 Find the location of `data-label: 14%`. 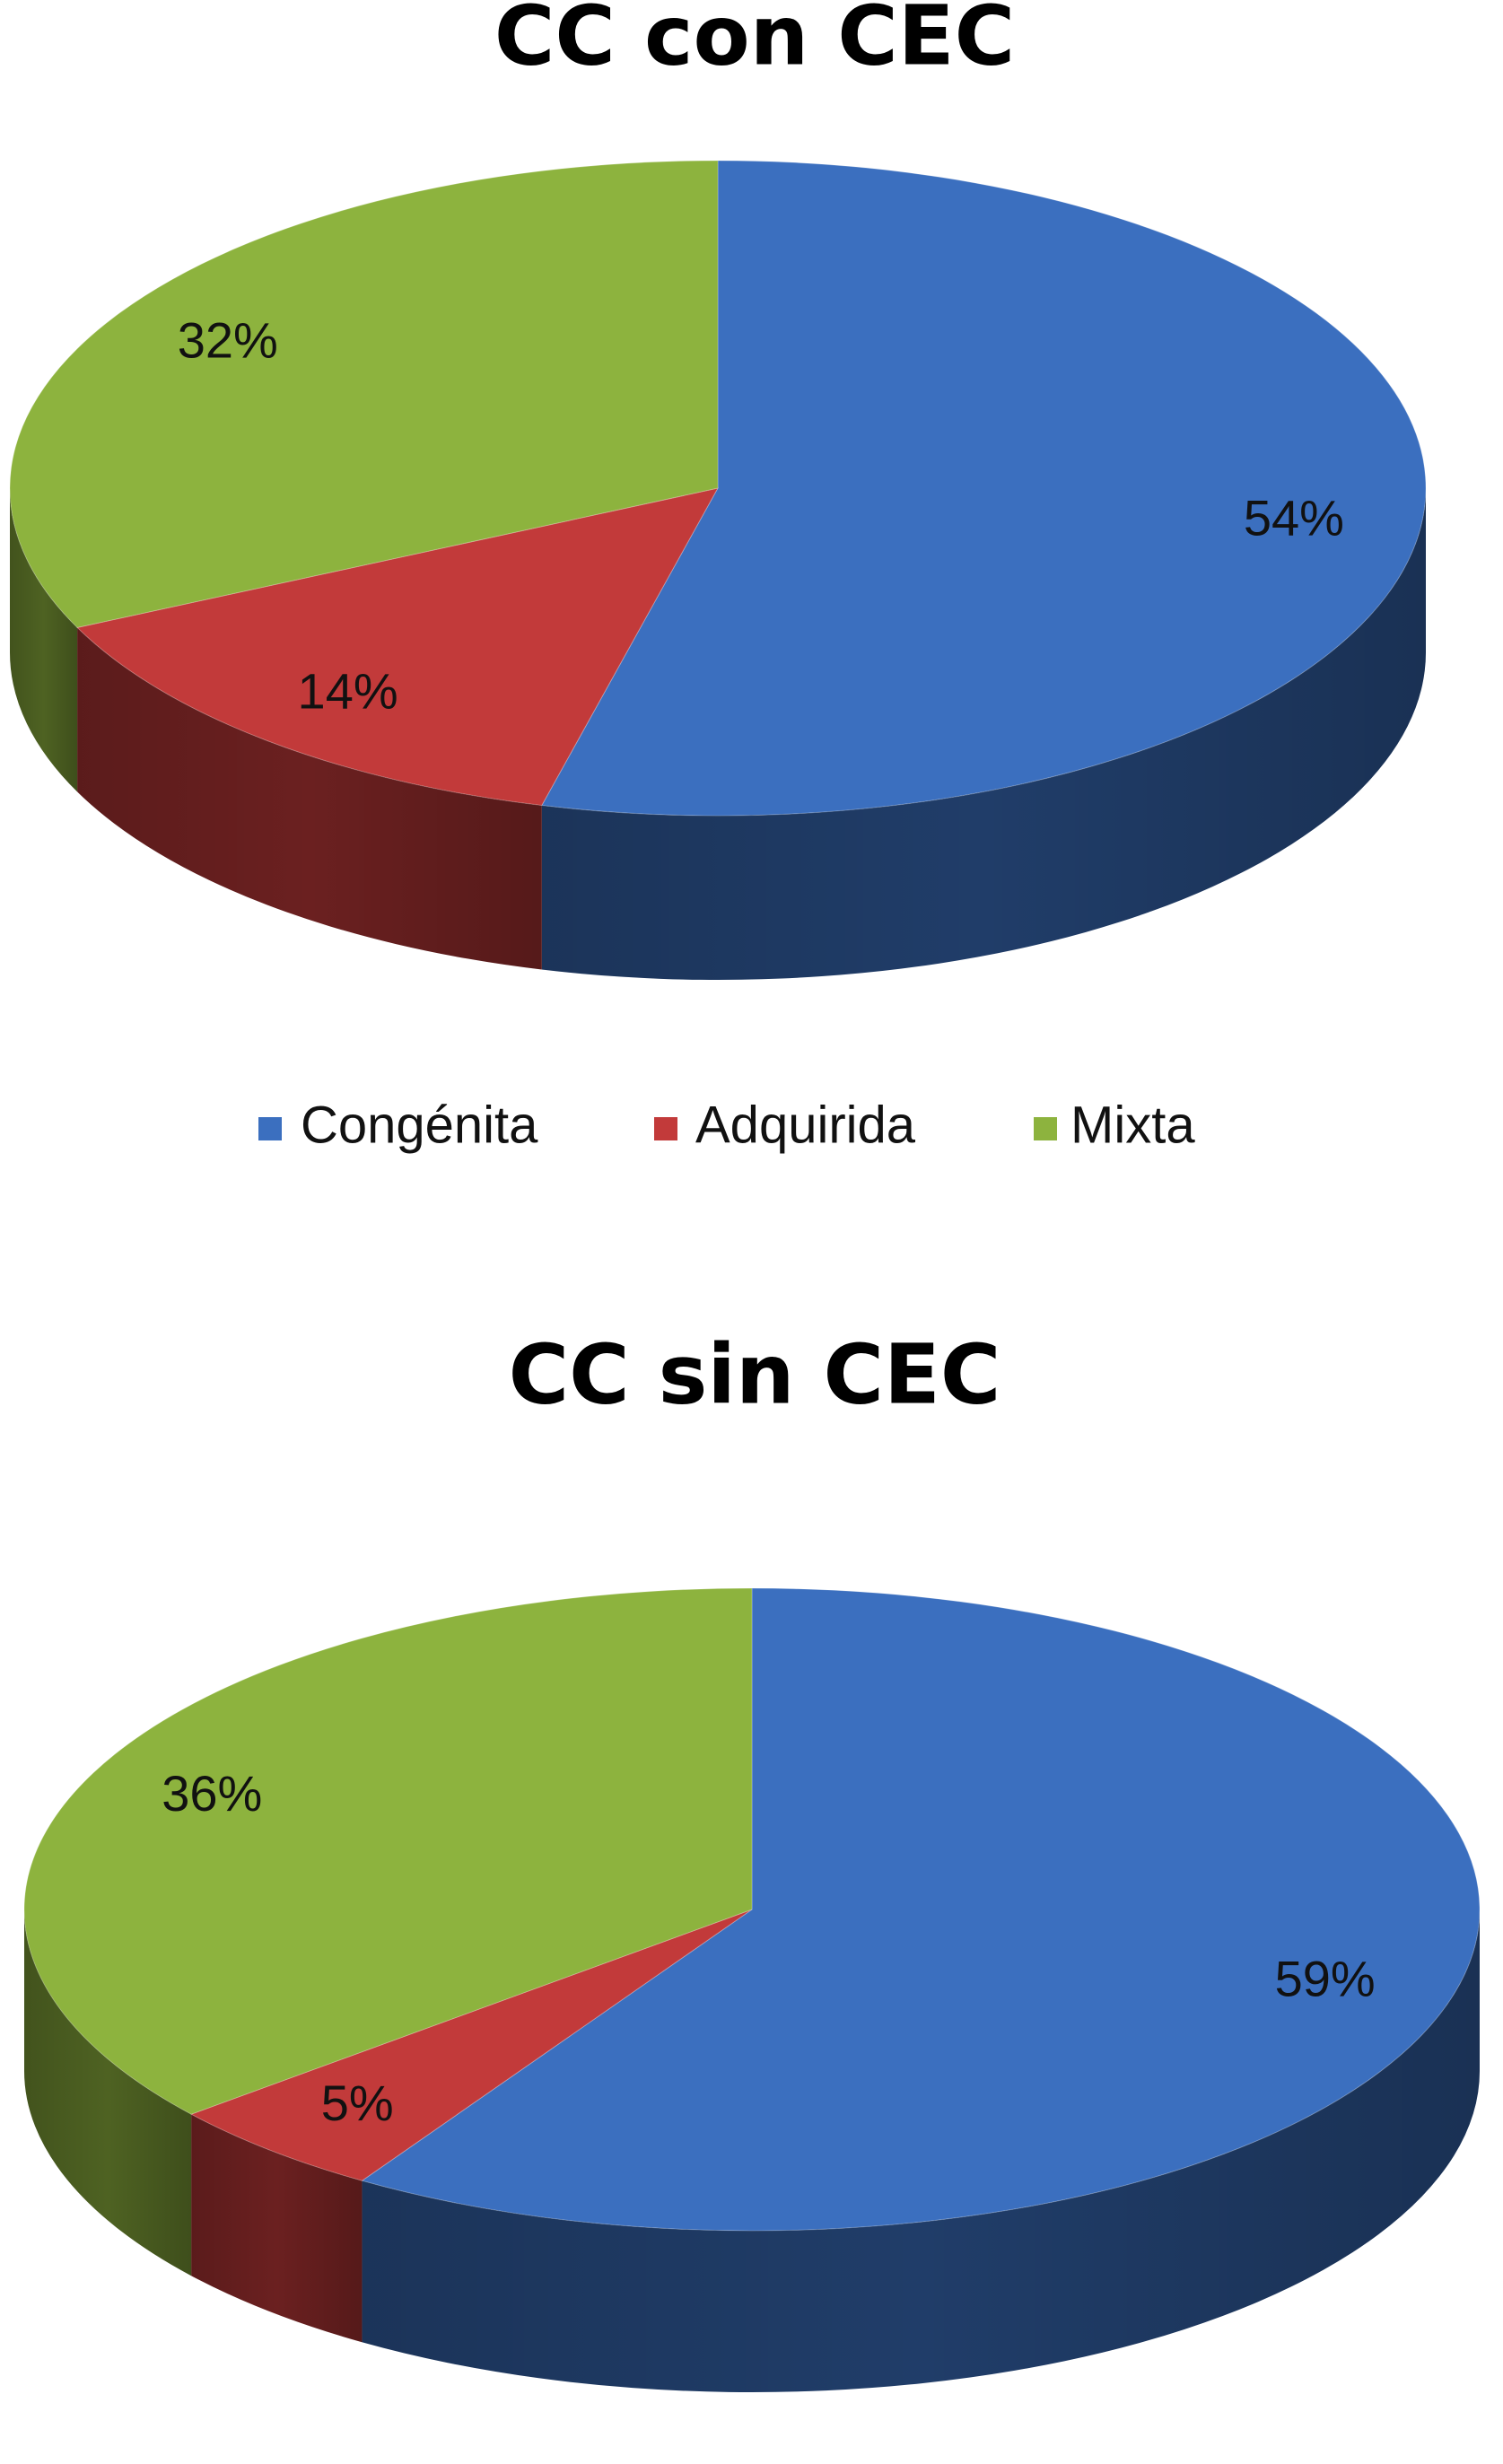

data-label: 14% is located at coordinates (348, 690).